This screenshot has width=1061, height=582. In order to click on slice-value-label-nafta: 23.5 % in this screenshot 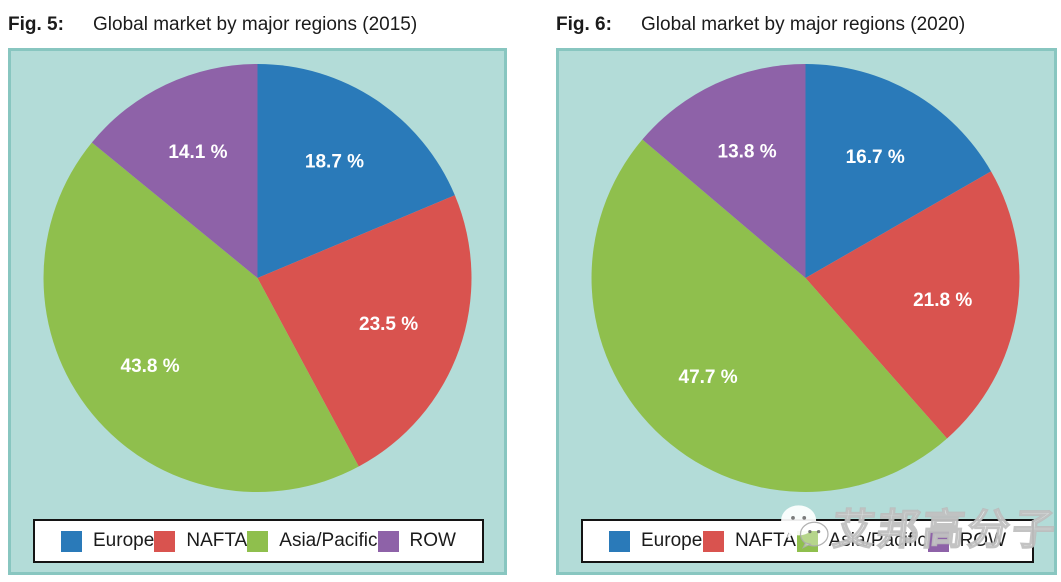, I will do `click(388, 324)`.